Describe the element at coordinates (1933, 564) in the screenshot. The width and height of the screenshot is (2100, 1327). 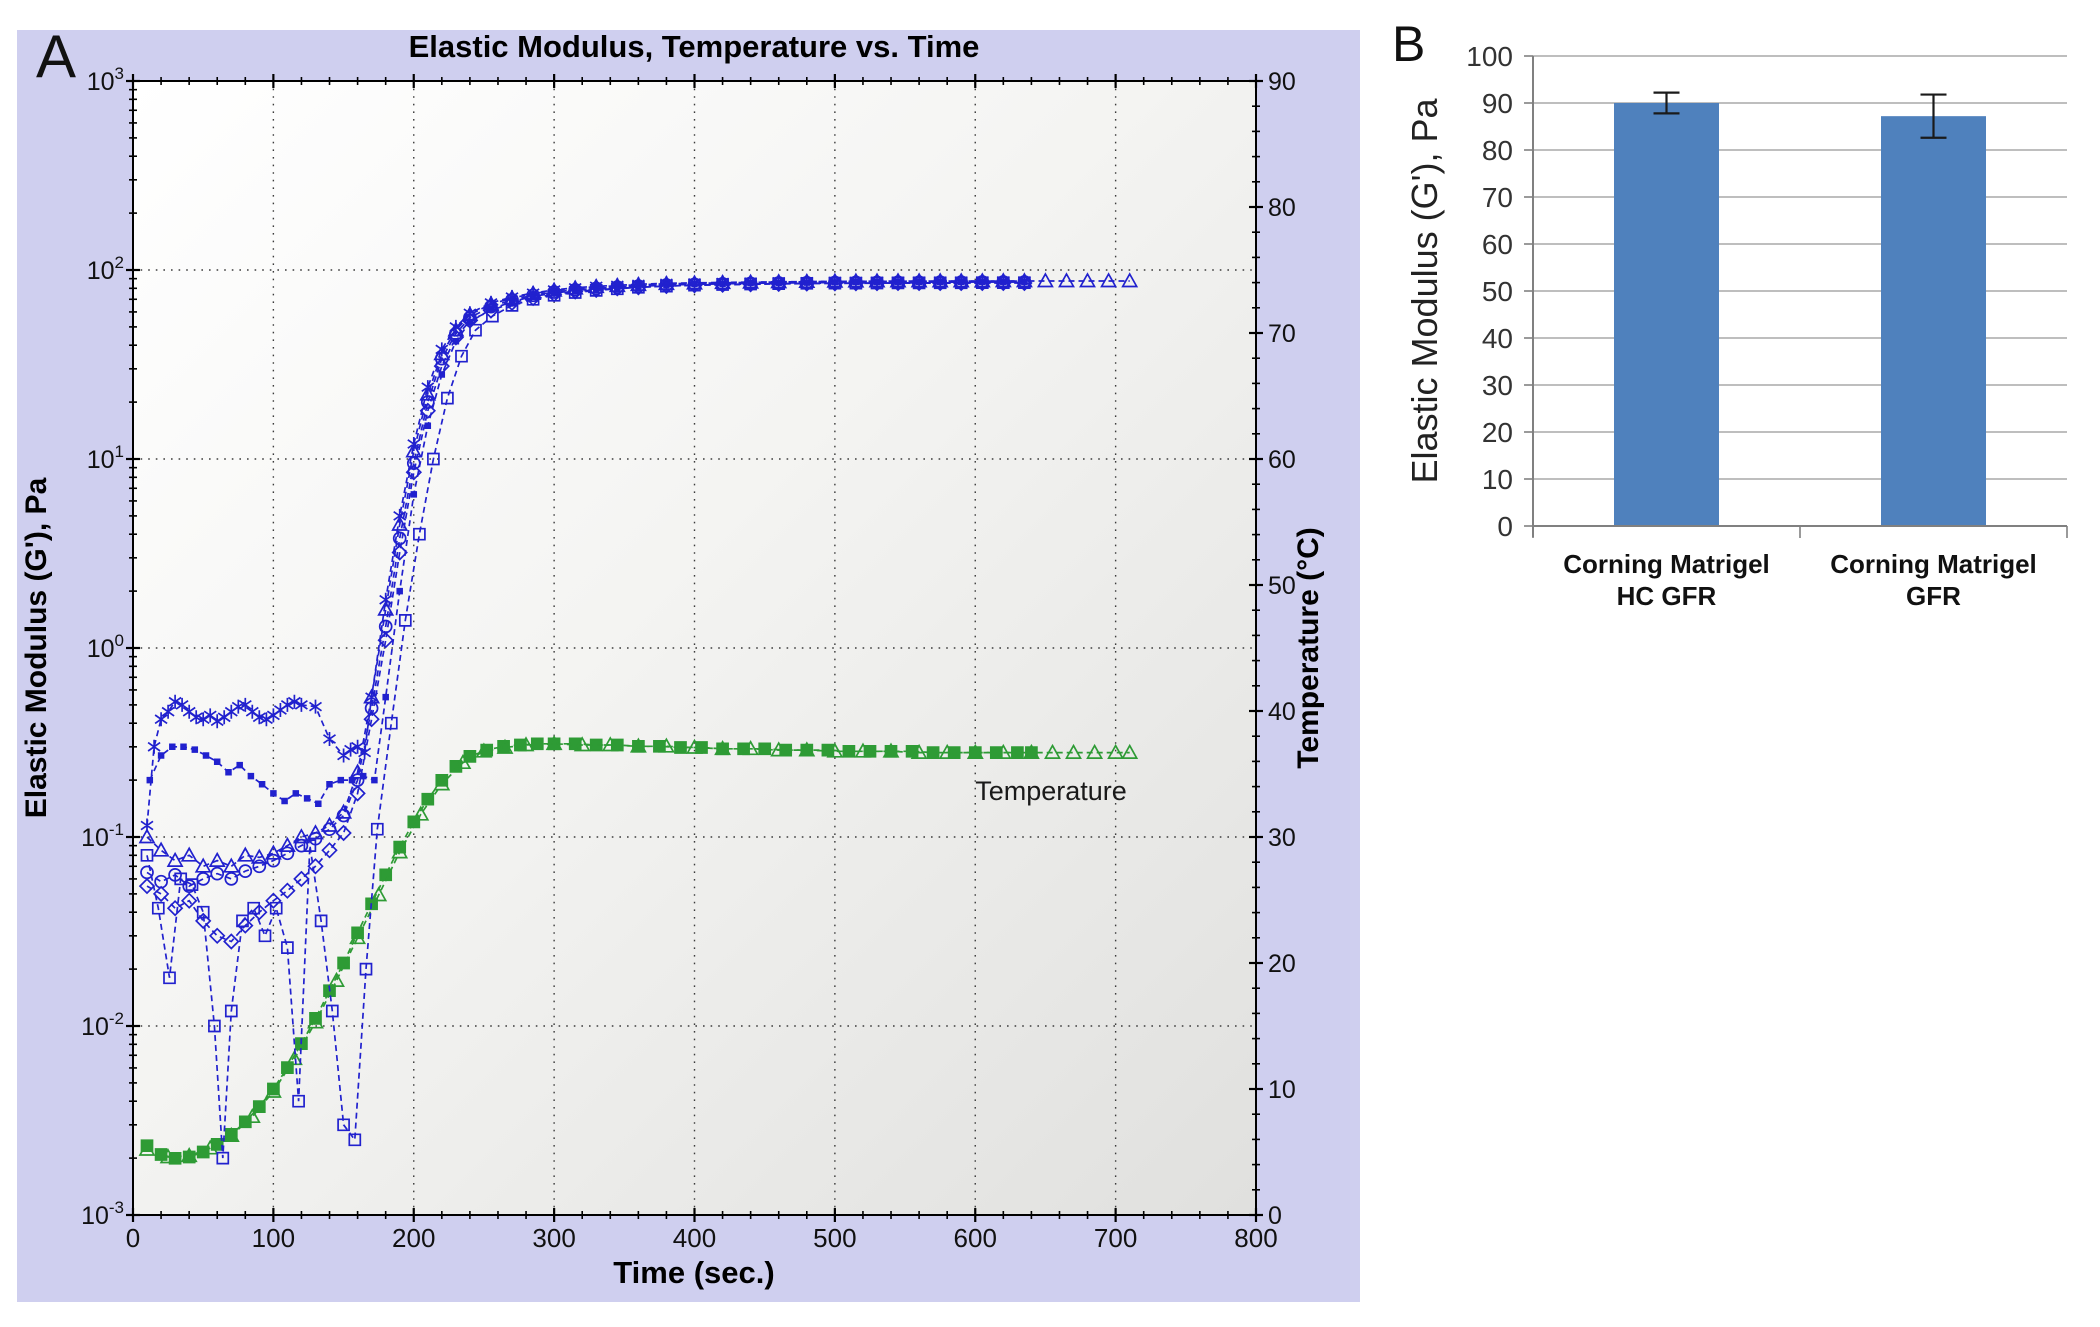
I see `category-label-1-line-0: Corning Matrigel` at that location.